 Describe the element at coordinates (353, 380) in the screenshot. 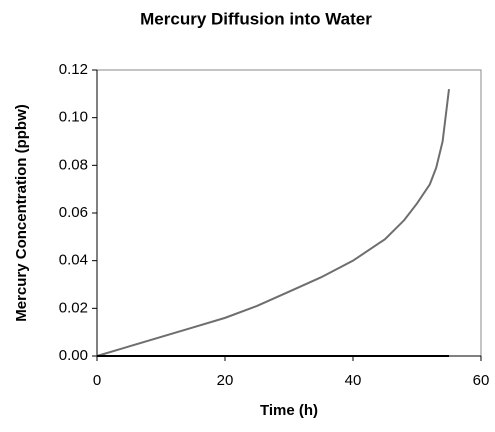

I see `x-tick-label: 40` at that location.